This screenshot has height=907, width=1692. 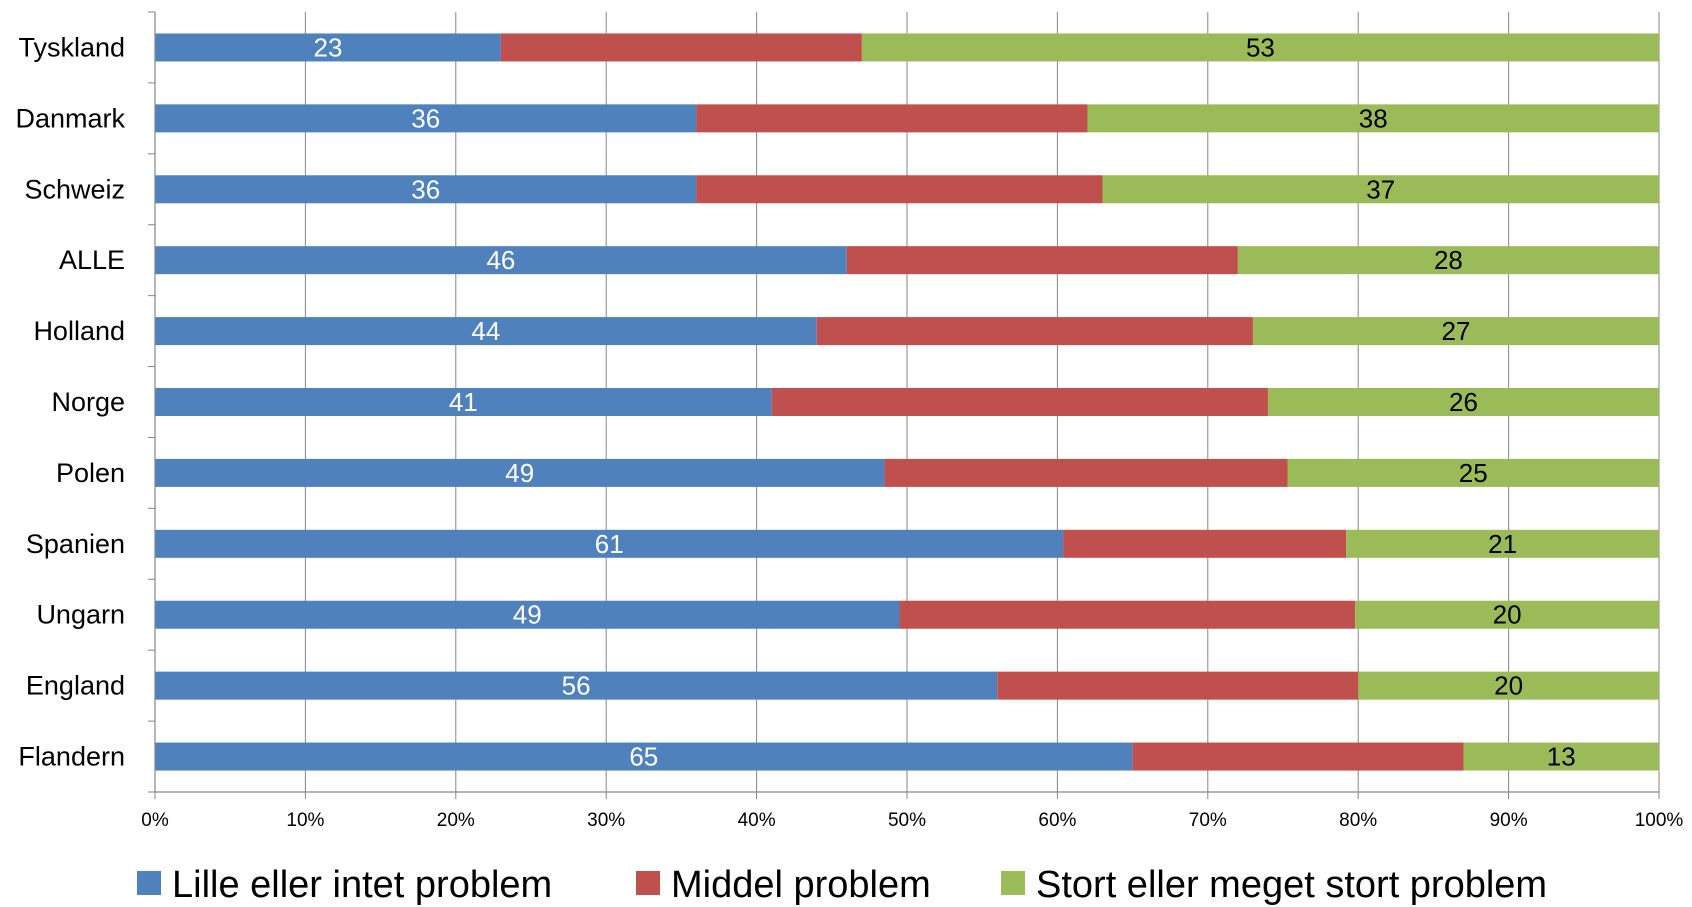 I want to click on data-label: 28, so click(x=1448, y=260).